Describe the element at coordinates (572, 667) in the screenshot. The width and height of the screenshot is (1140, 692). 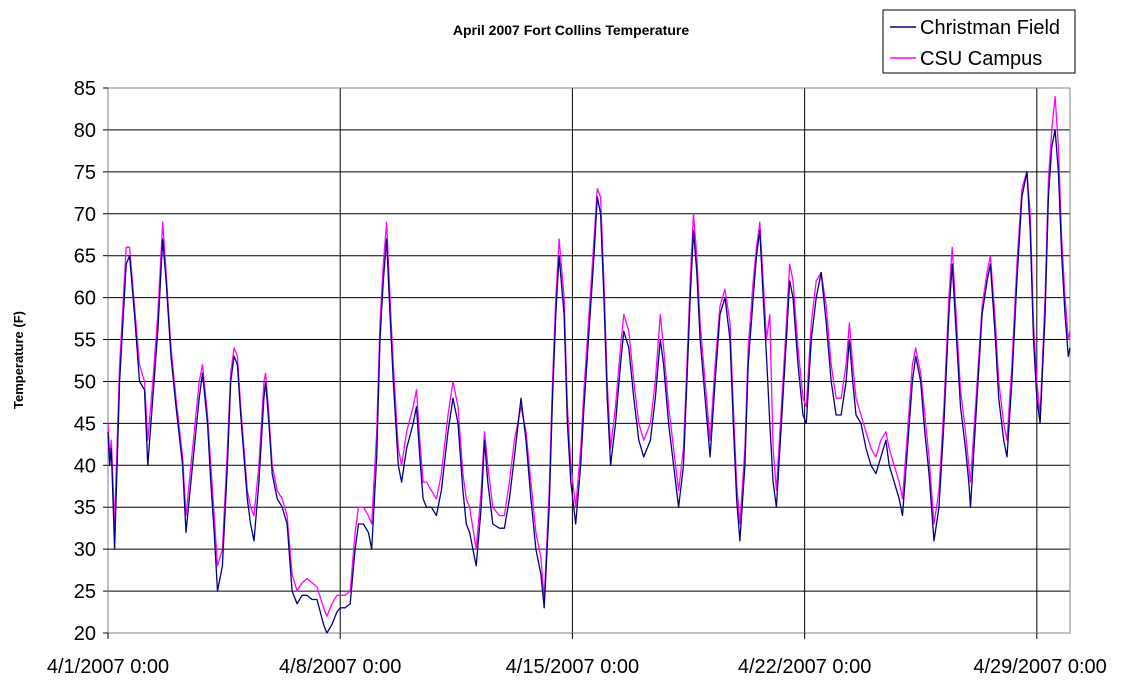
I see `x-tick-label-2: 4/15/2007 0:00` at that location.